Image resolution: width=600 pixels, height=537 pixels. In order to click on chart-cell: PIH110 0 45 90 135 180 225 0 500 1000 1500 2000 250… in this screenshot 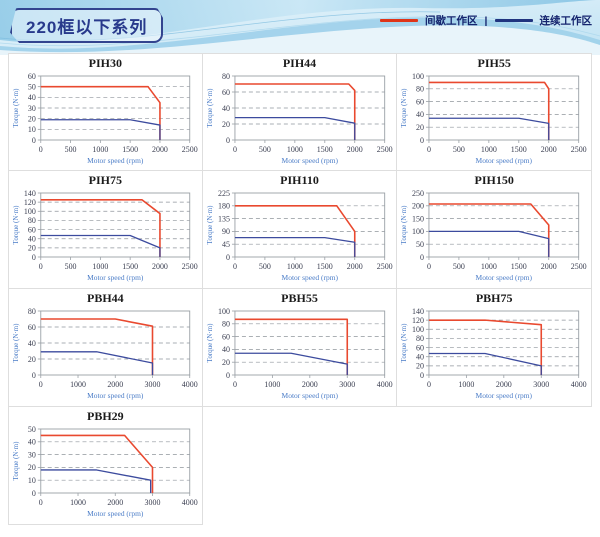, I will do `click(300, 230)`.